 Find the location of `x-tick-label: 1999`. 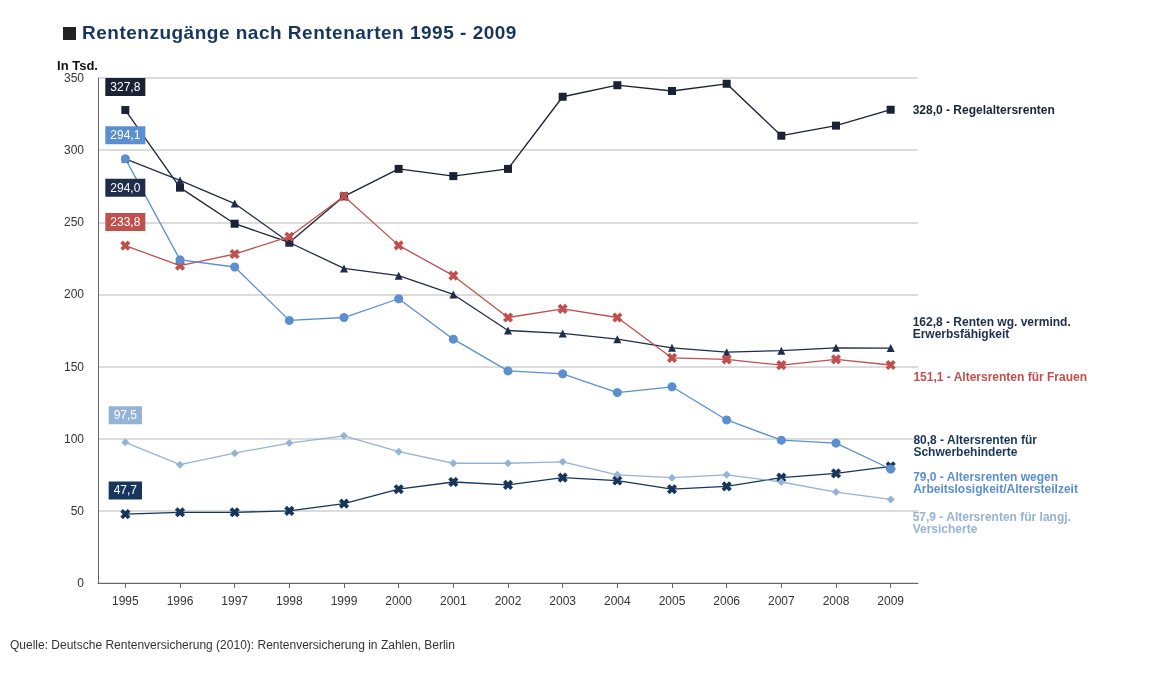

x-tick-label: 1999 is located at coordinates (344, 601).